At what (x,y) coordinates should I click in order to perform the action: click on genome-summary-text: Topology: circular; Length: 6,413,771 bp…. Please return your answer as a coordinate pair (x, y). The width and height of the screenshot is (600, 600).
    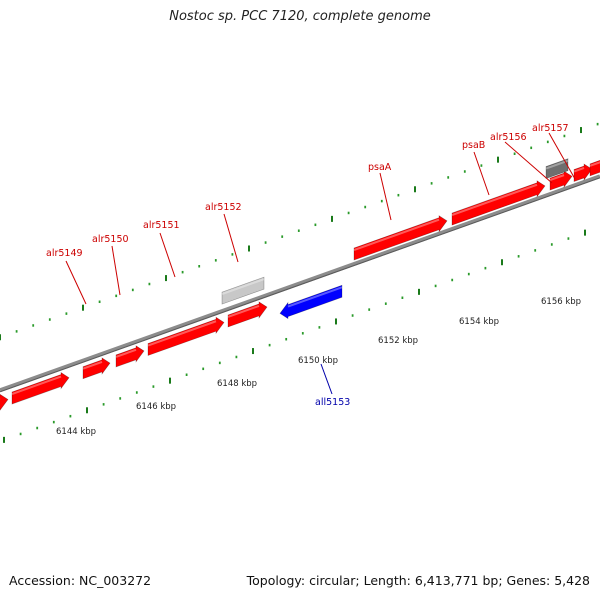
    Looking at the image, I should click on (418, 580).